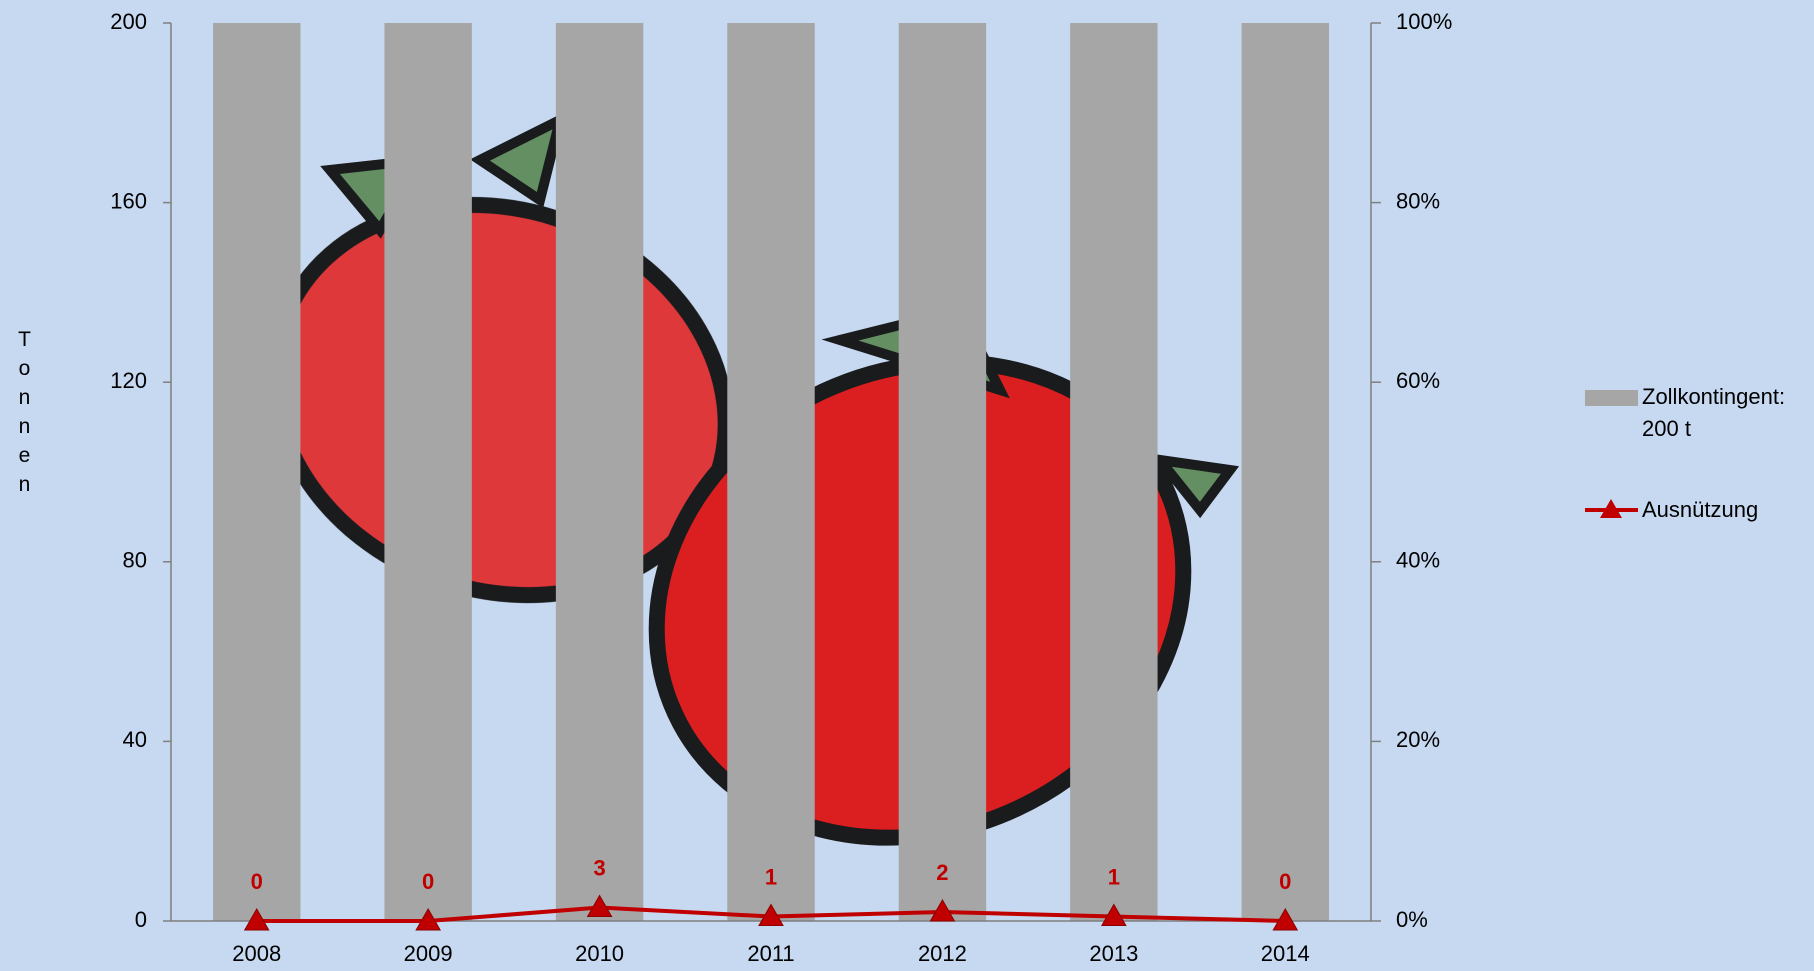 The image size is (1814, 971). What do you see at coordinates (1412, 919) in the screenshot?
I see `y2-tick-label: 0%` at bounding box center [1412, 919].